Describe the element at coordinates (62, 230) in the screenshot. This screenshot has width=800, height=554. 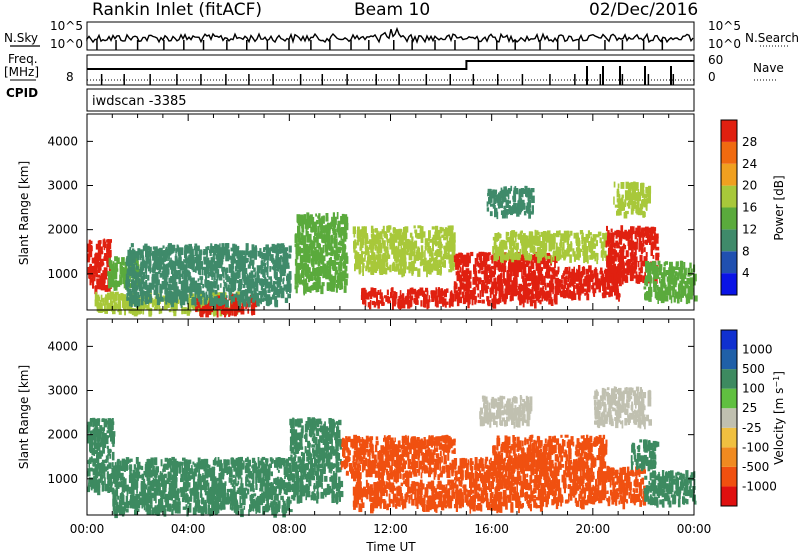
I see `y-tick-label: 2000` at that location.